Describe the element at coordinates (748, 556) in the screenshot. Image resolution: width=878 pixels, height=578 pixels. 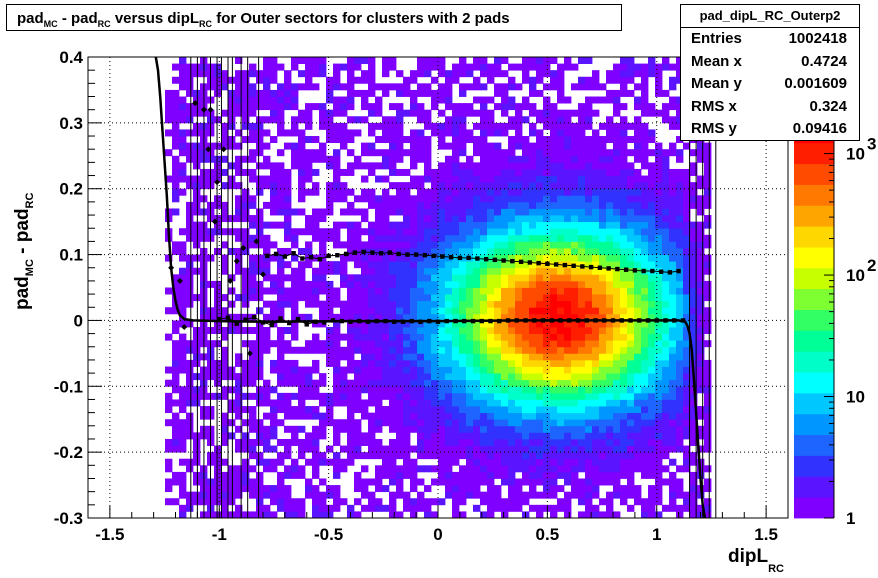
I see `xlabel-a: dipL` at that location.